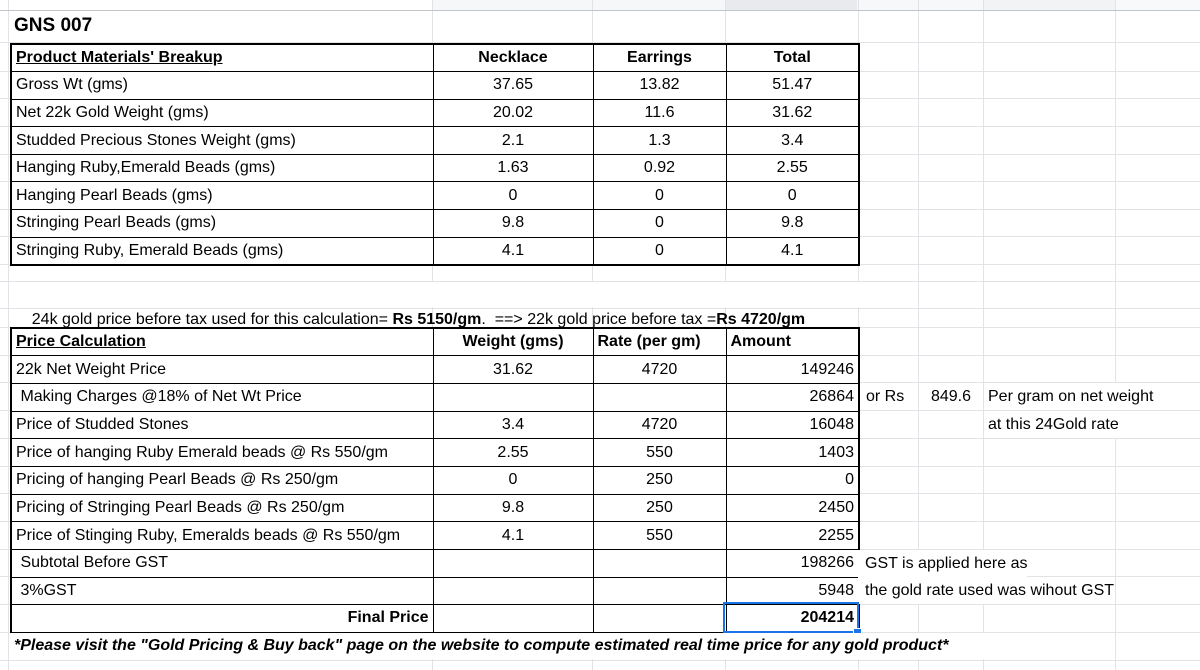  I want to click on cell-total: 9.8, so click(792, 223).